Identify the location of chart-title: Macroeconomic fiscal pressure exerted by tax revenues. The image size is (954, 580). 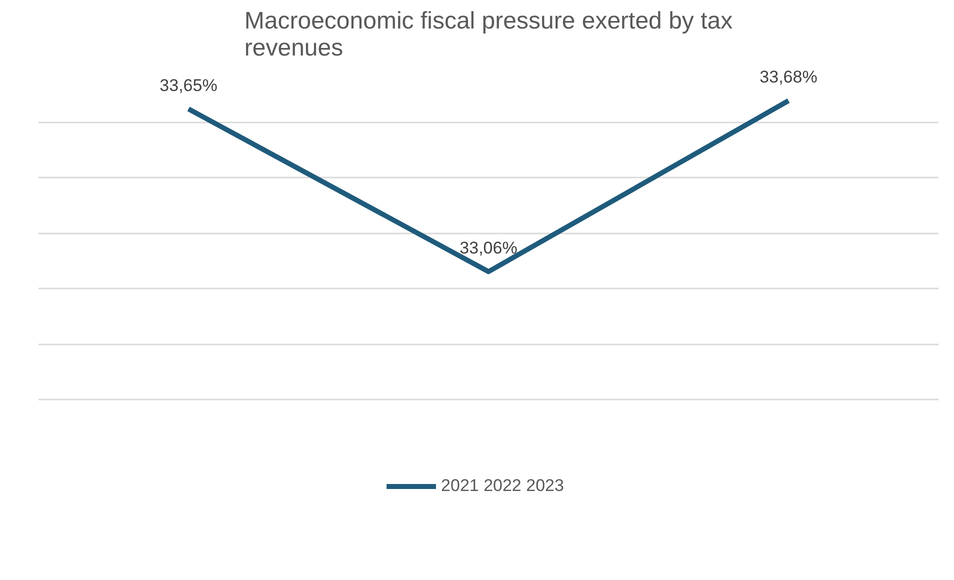
(488, 35).